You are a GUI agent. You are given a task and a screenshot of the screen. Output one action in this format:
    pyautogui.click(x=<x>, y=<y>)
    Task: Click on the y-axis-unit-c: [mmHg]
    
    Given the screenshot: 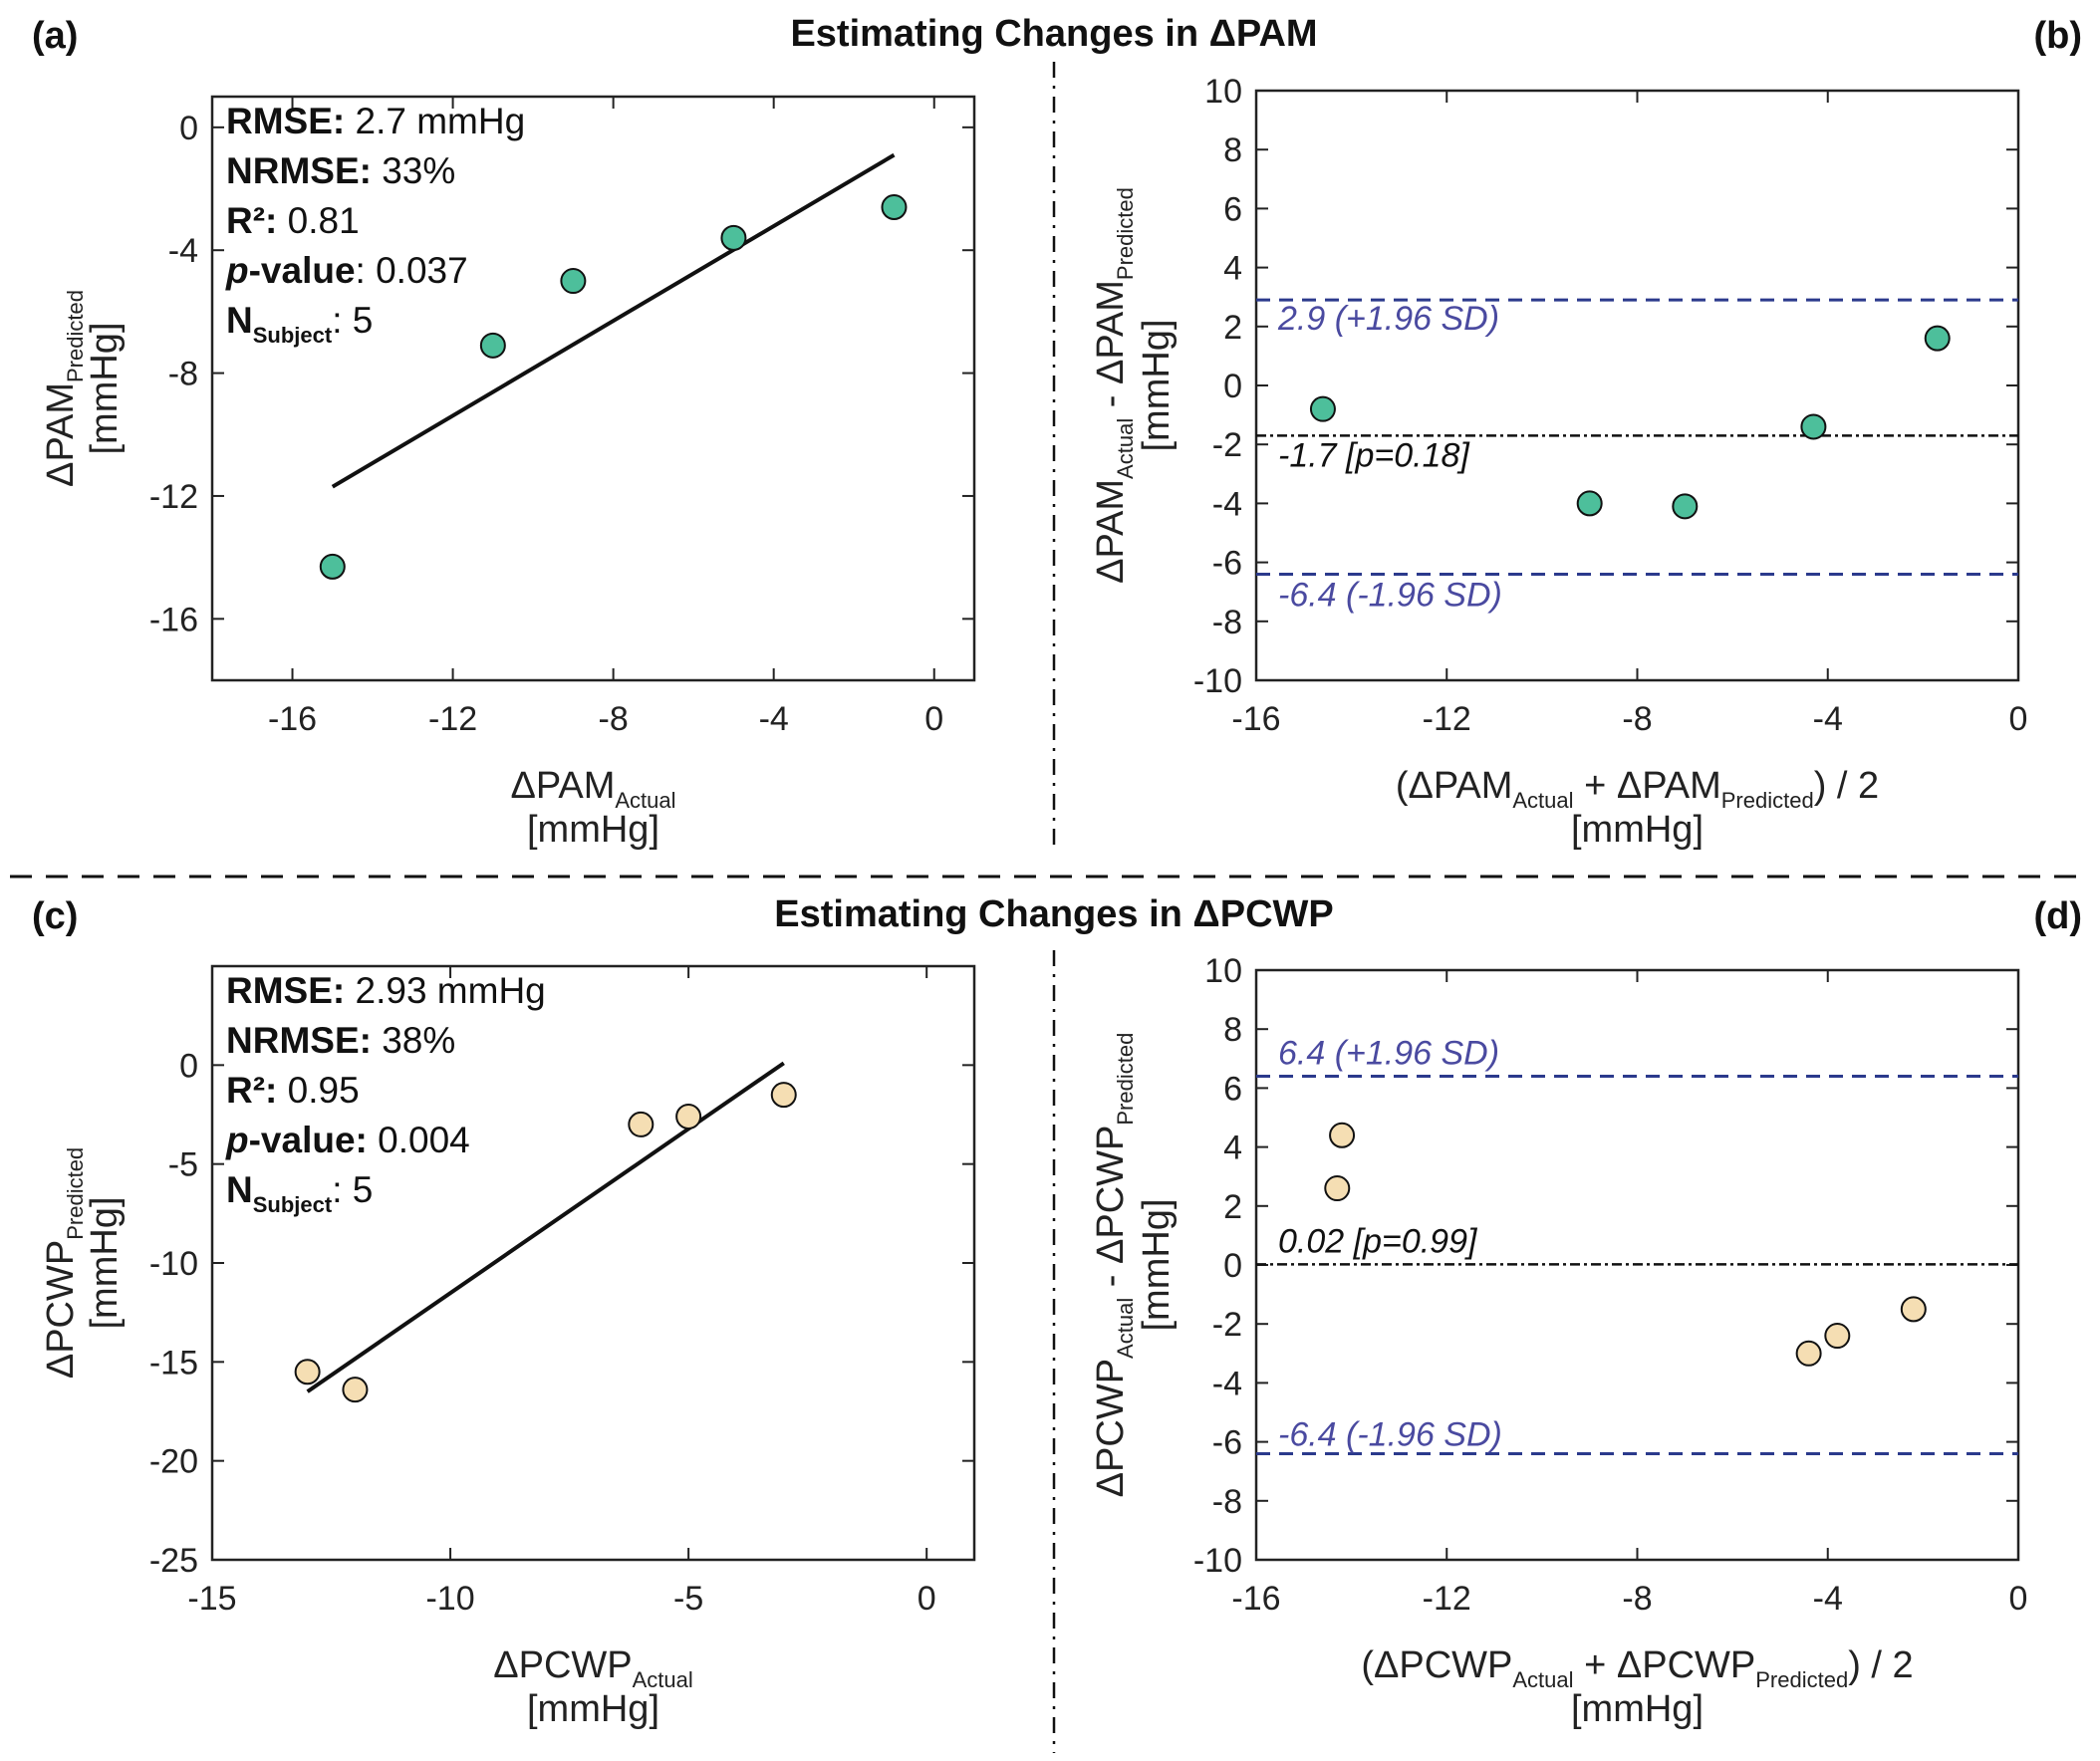 What is the action you would take?
    pyautogui.click(x=105, y=1263)
    